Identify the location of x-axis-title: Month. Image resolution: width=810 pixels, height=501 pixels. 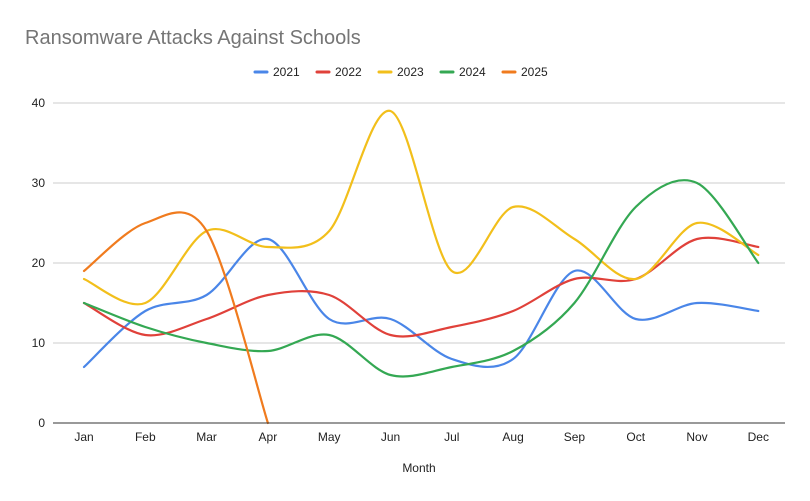
(418, 468).